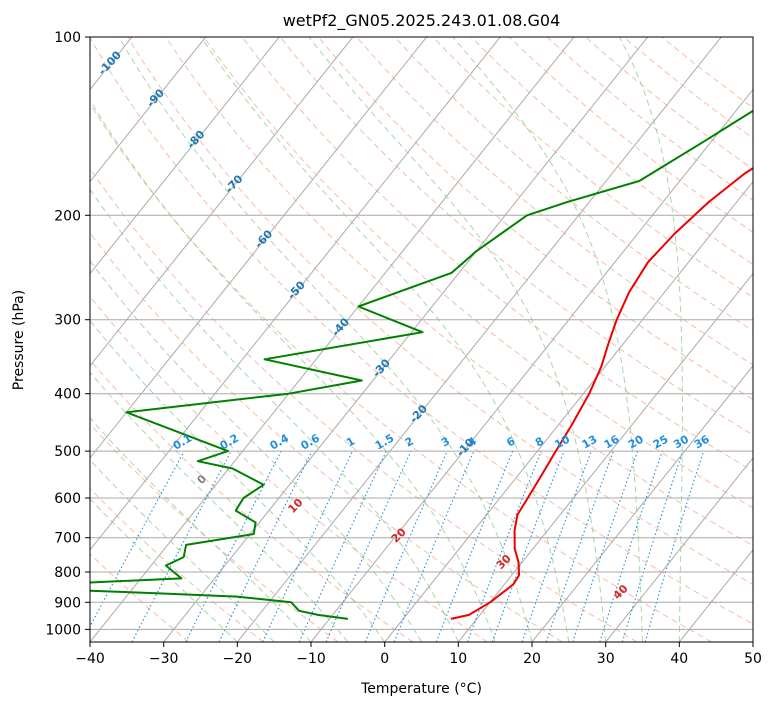 Image resolution: width=775 pixels, height=708 pixels. Describe the element at coordinates (67, 603) in the screenshot. I see `y-tick-label: 900` at that location.